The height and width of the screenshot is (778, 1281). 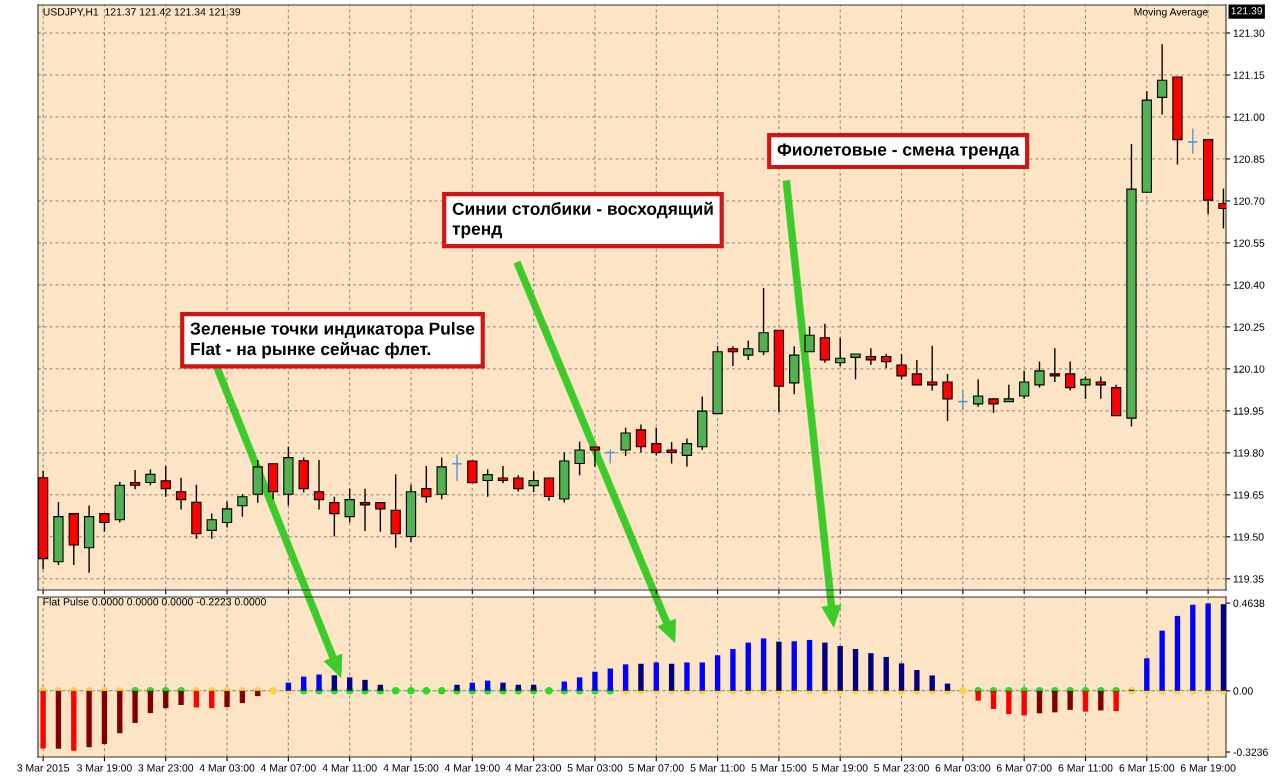 I want to click on y-tick-label: 121.00, so click(x=1249, y=117).